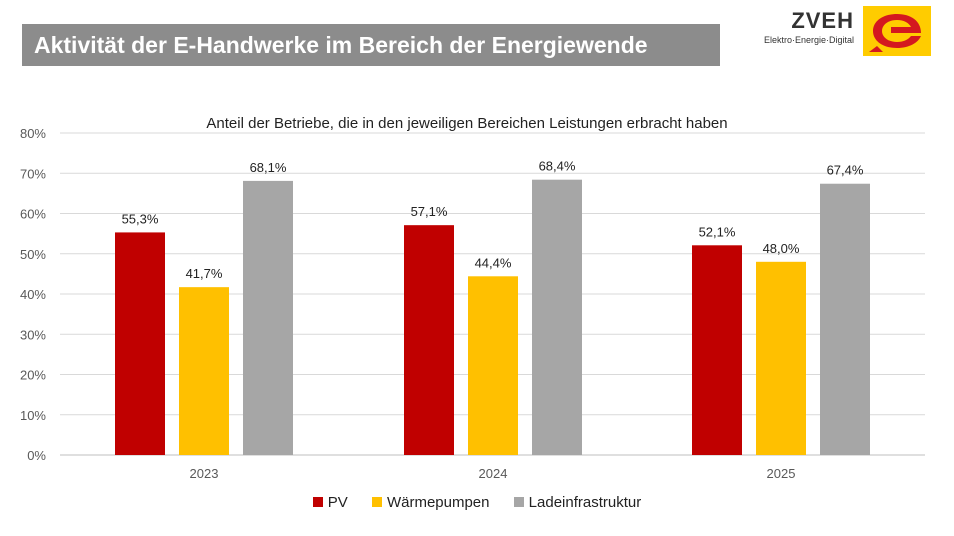 This screenshot has width=954, height=536. Describe the element at coordinates (33, 254) in the screenshot. I see `y-tick-label: 50%` at that location.